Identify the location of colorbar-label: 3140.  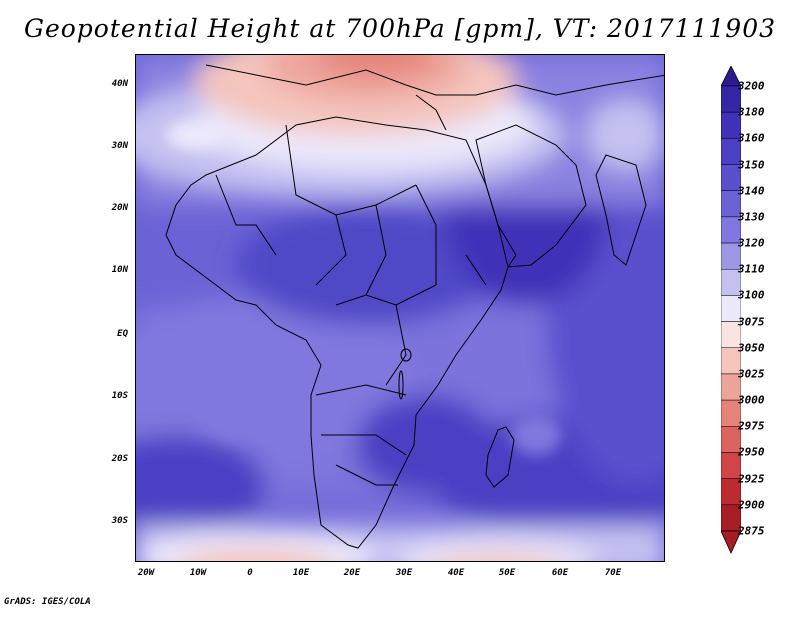
(751, 191).